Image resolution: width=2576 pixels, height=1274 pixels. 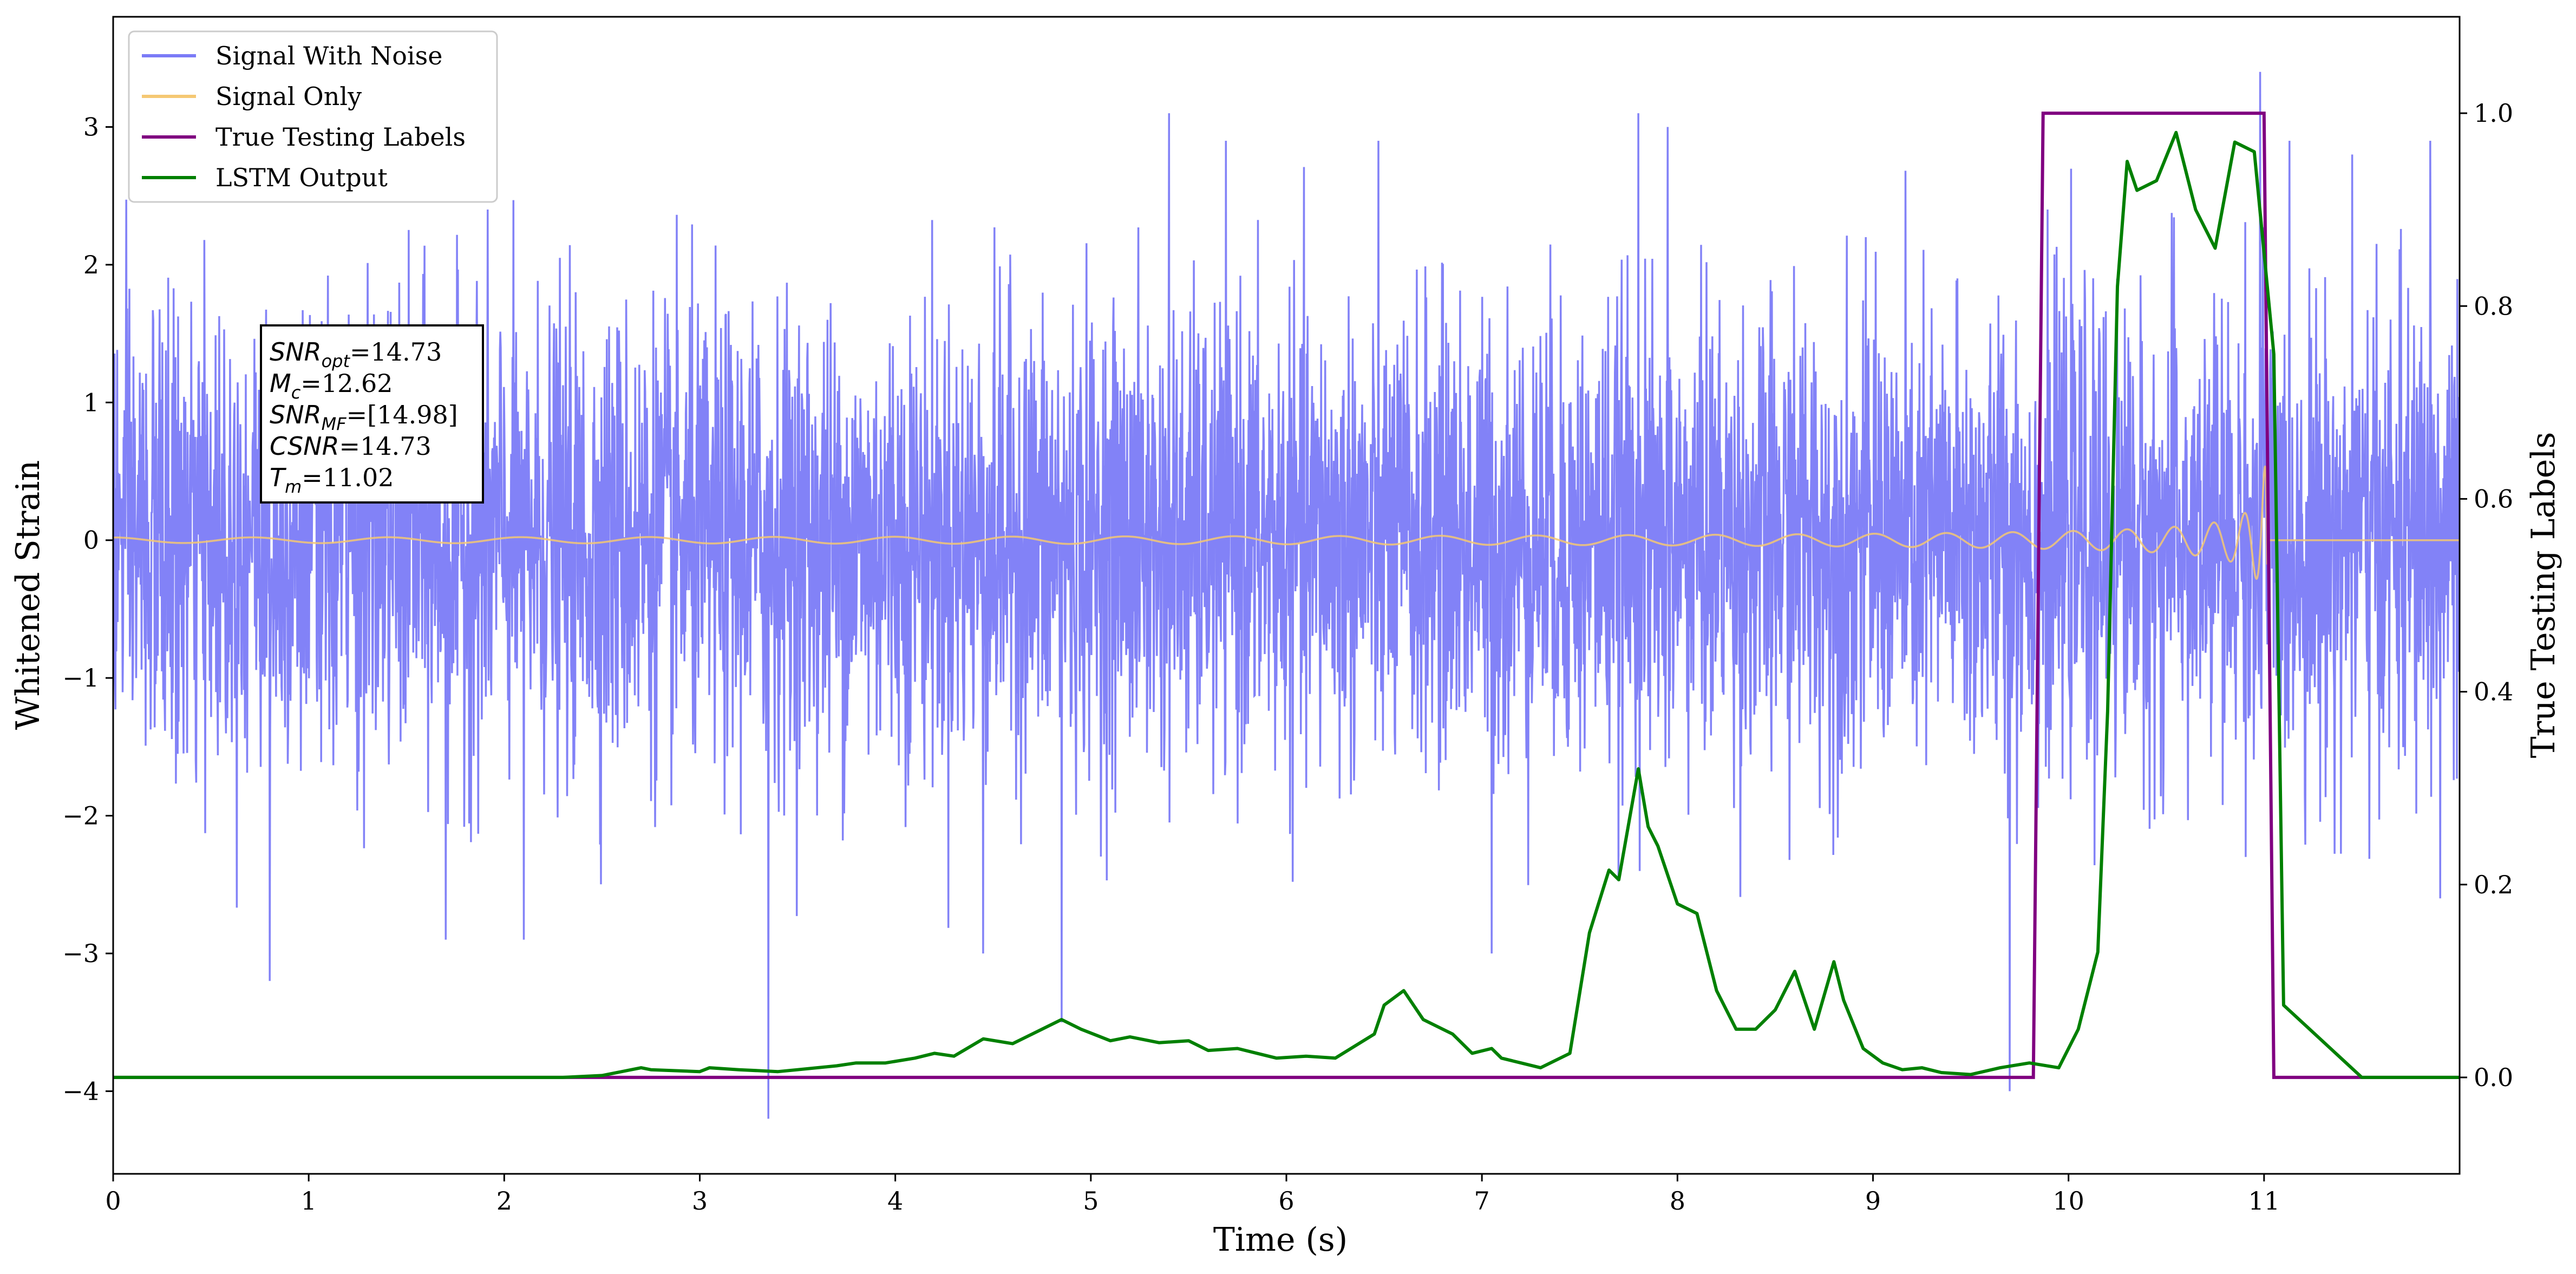 What do you see at coordinates (2493, 692) in the screenshot?
I see `y-right-tick-label: 0.4` at bounding box center [2493, 692].